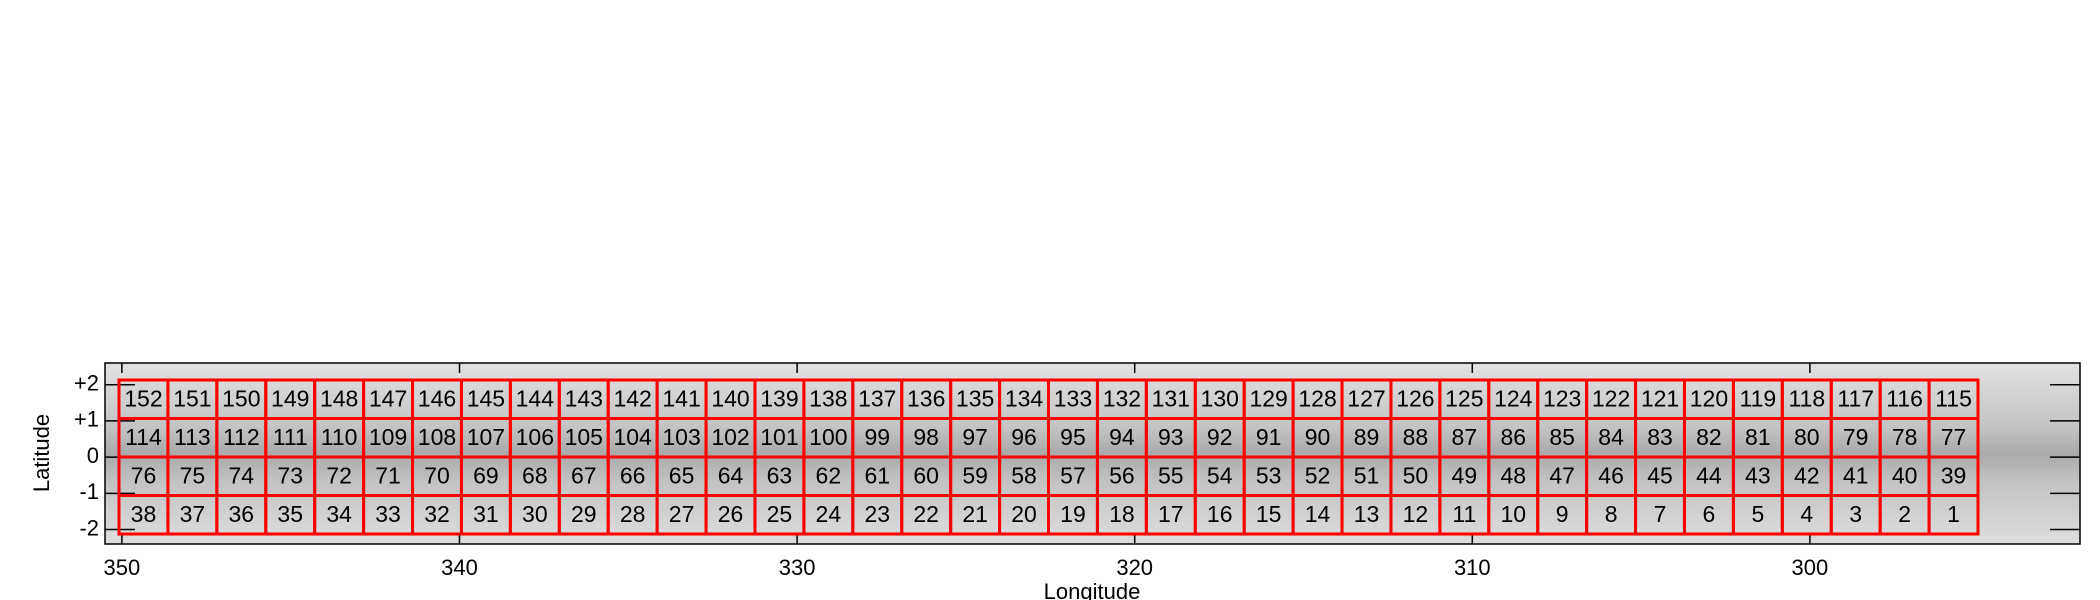 This screenshot has width=2100, height=600. Describe the element at coordinates (1513, 437) in the screenshot. I see `tile-number: 86` at that location.